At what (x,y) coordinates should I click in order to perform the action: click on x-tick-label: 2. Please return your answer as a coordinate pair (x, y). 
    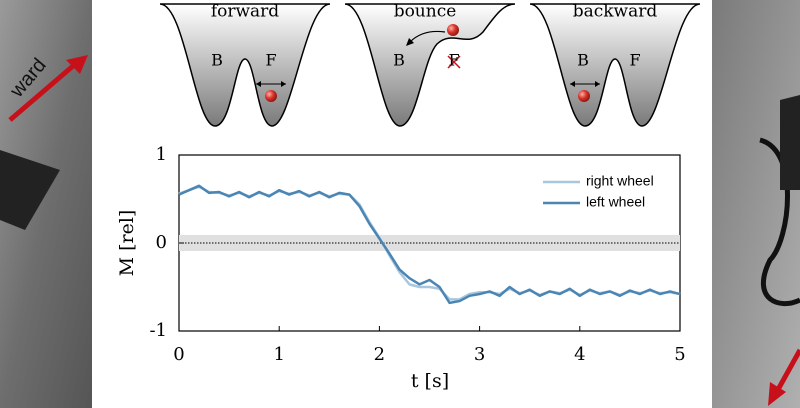
    Looking at the image, I should click on (379, 354).